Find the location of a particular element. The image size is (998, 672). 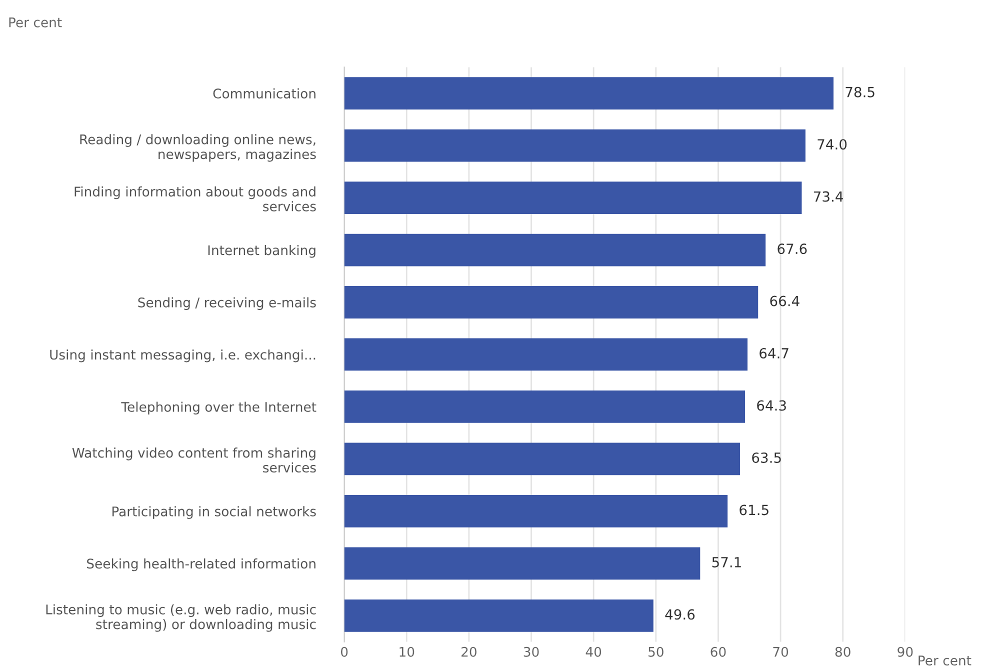

x-tick-label: 80 is located at coordinates (842, 651).